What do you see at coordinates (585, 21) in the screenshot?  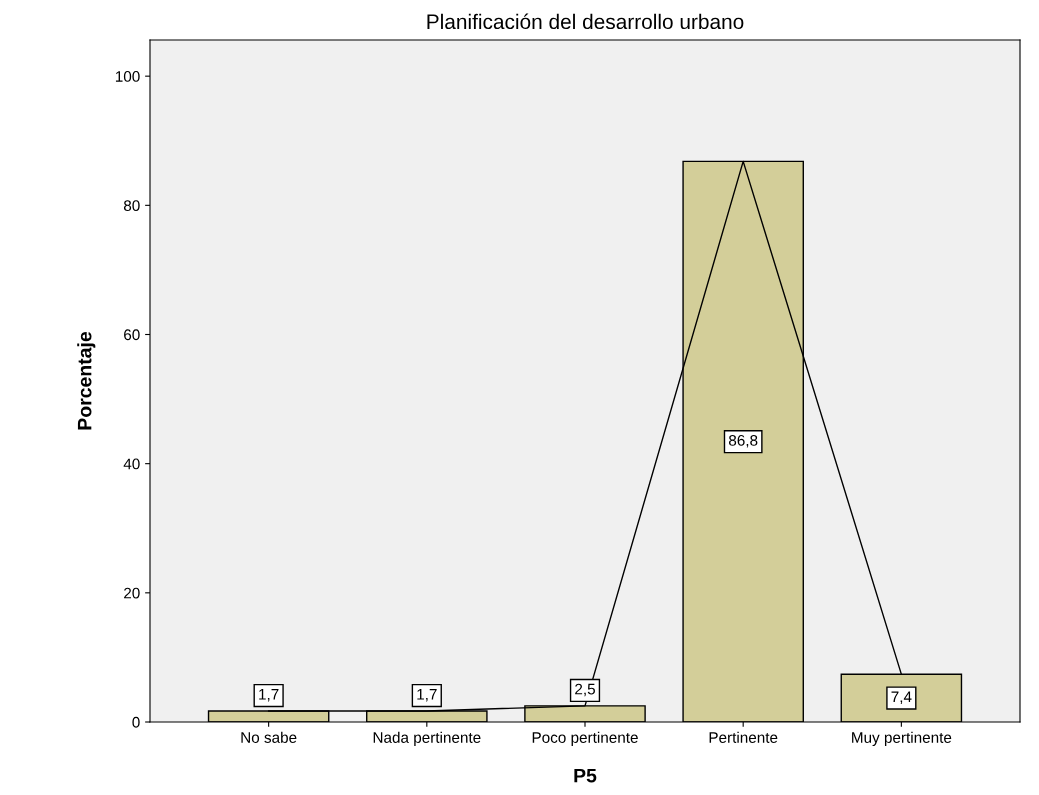 I see `chart-title: Planificación del desarrollo urbano` at bounding box center [585, 21].